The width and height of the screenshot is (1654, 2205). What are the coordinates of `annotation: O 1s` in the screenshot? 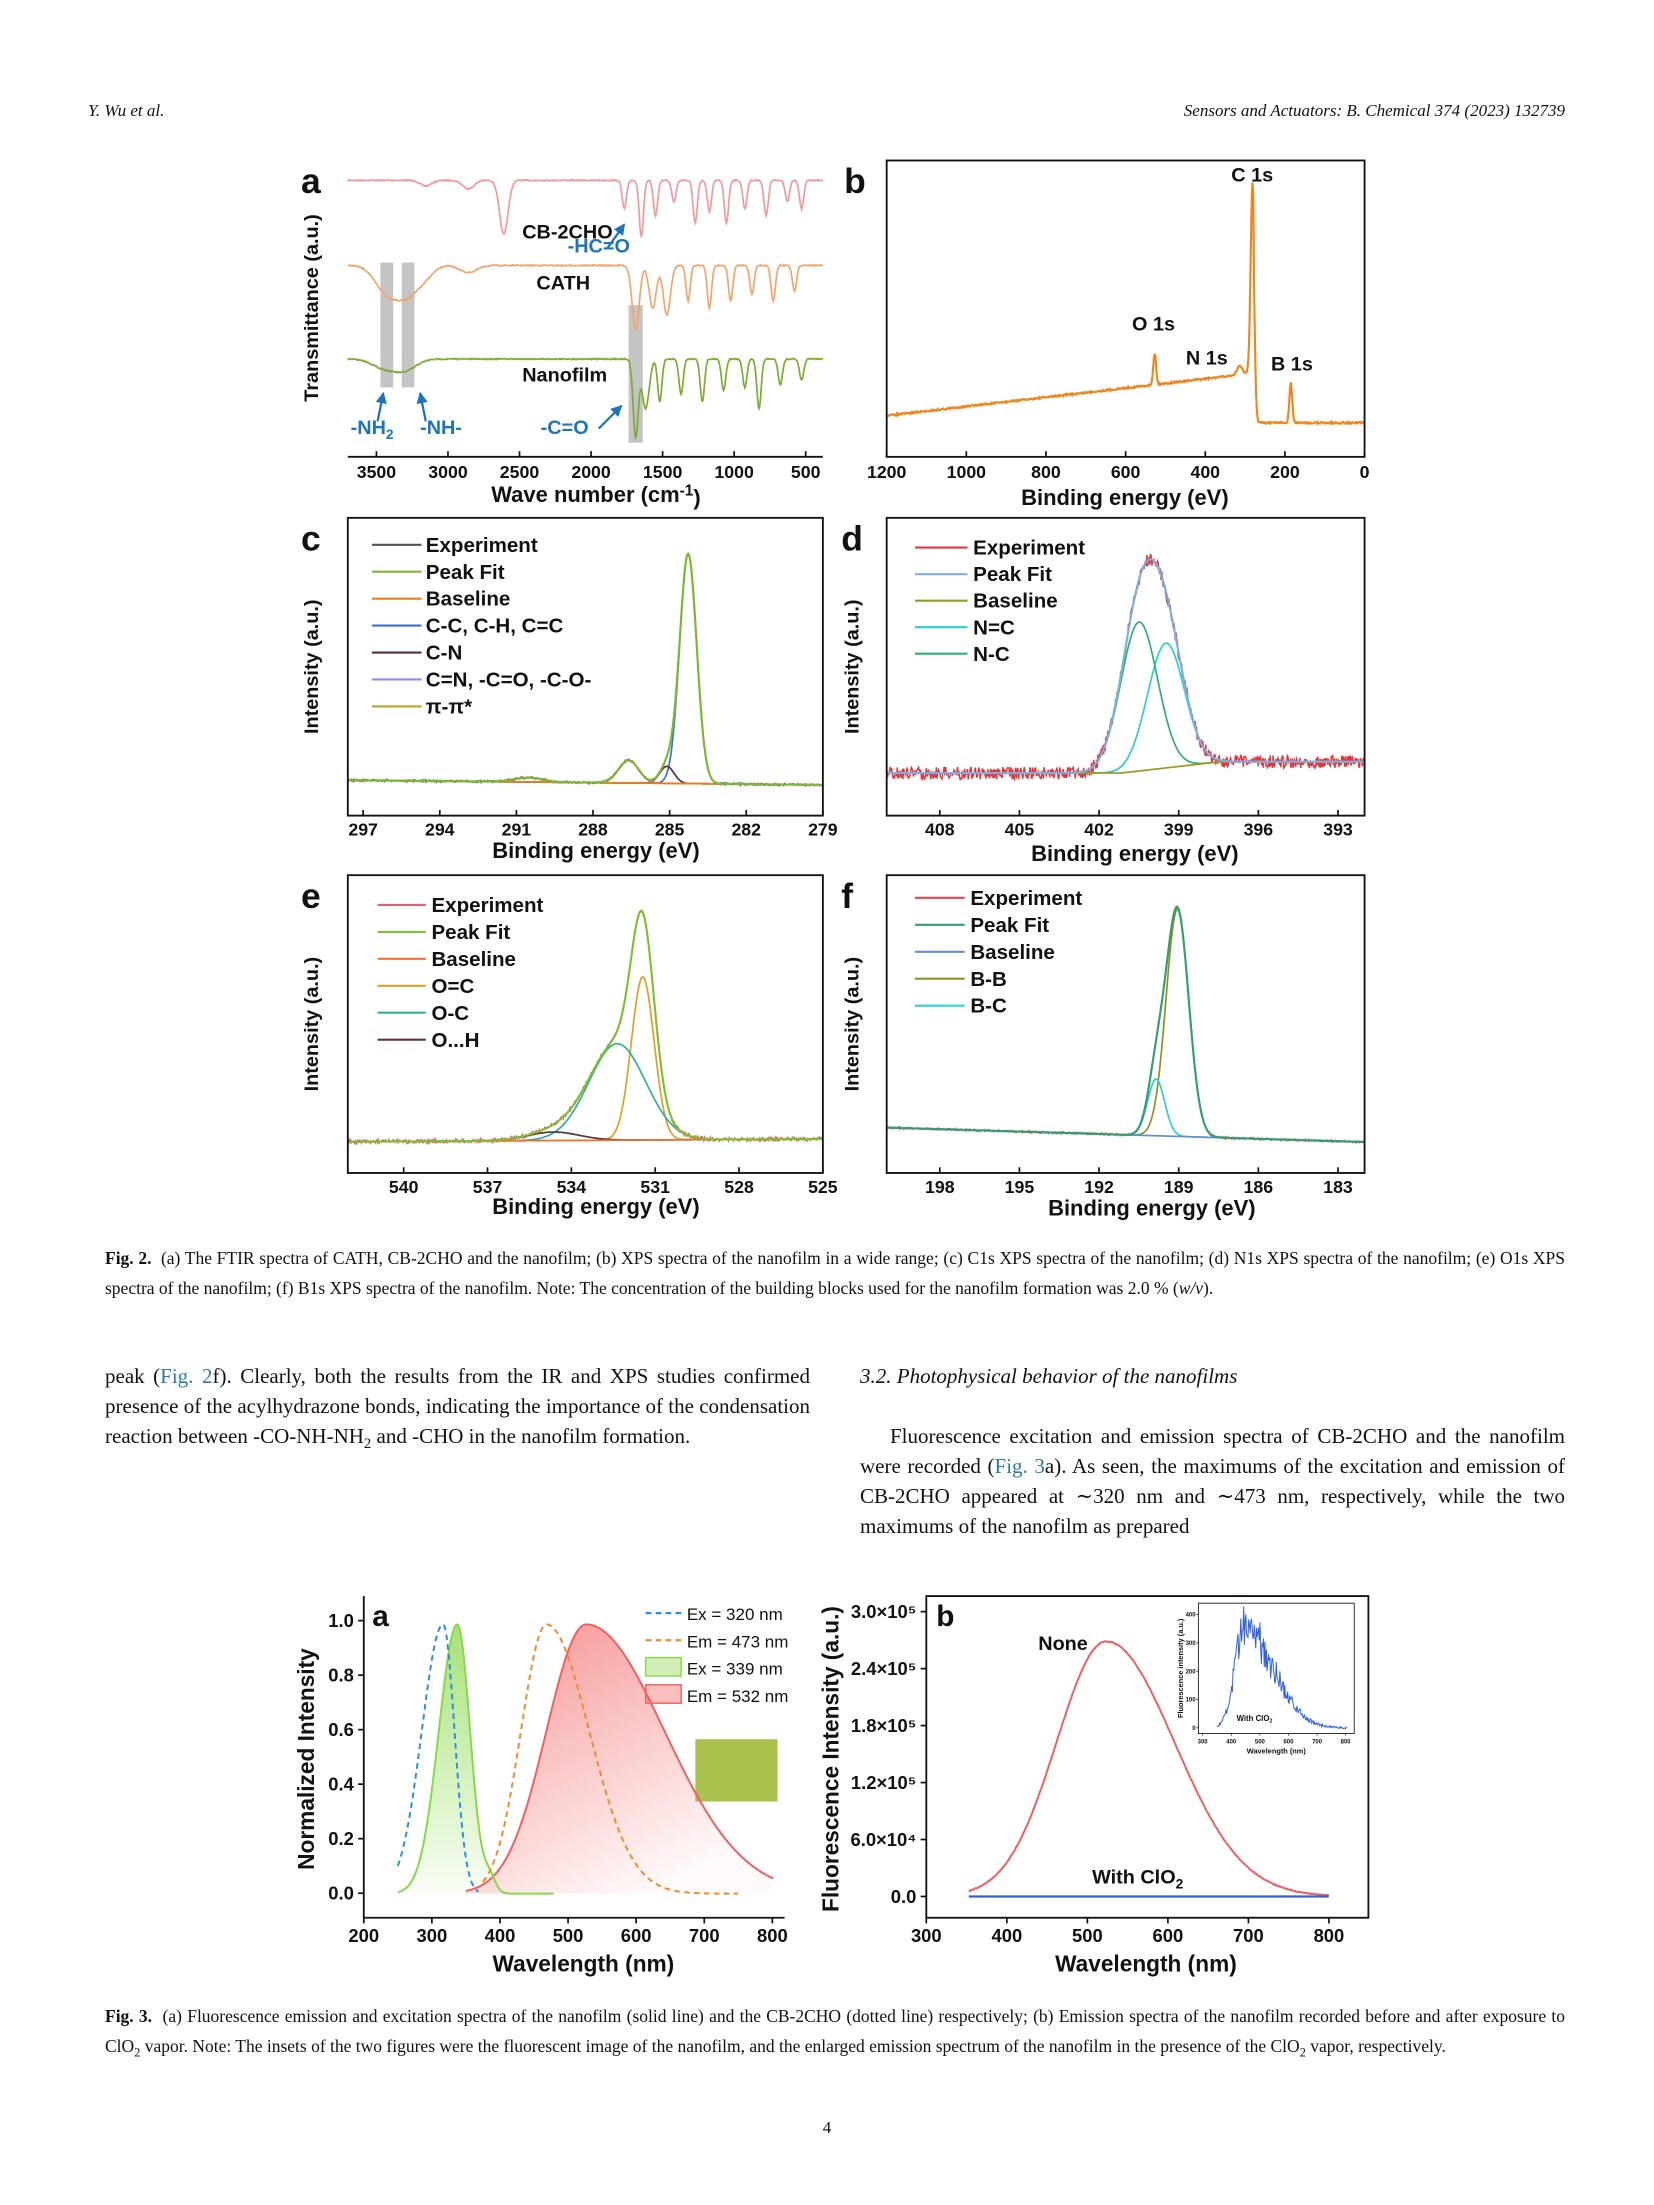 It's located at (1153, 325).